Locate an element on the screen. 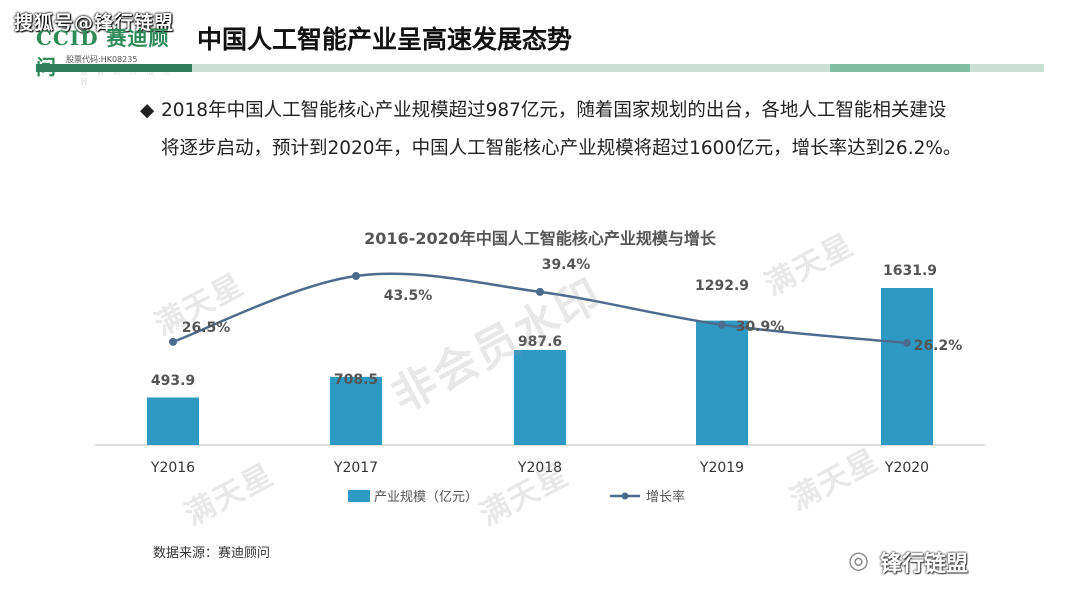  x-tick-label: Y2017 is located at coordinates (355, 468).